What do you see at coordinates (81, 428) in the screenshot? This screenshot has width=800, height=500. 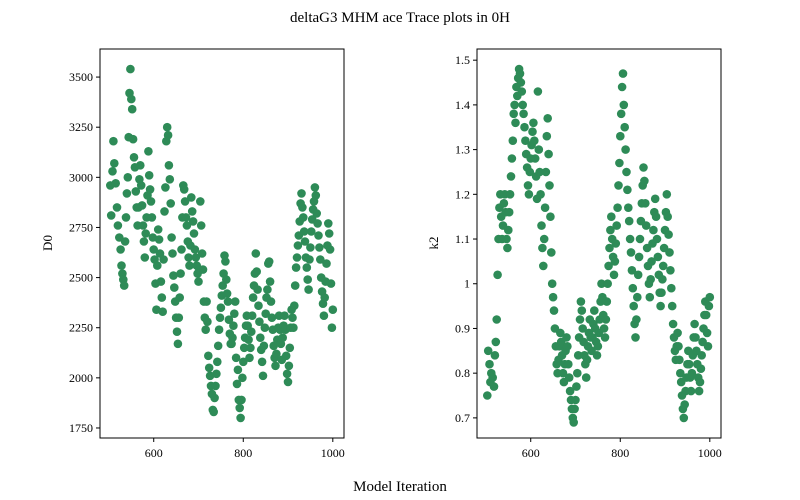 I see `y-tick-label: 1750` at bounding box center [81, 428].